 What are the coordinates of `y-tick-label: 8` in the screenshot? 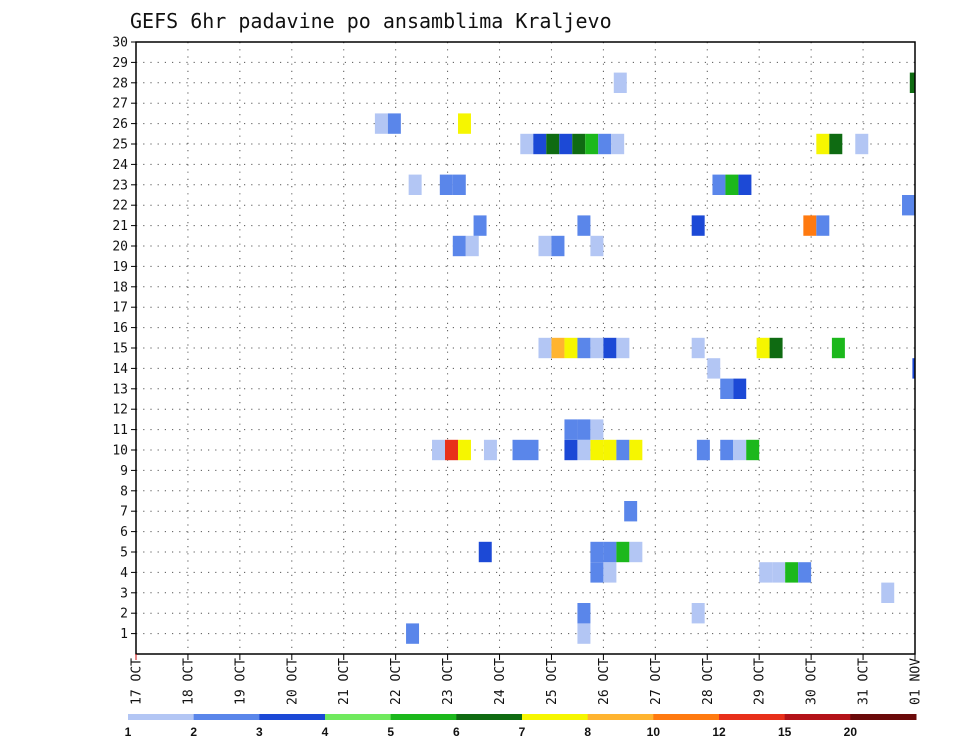 It's located at (124, 491).